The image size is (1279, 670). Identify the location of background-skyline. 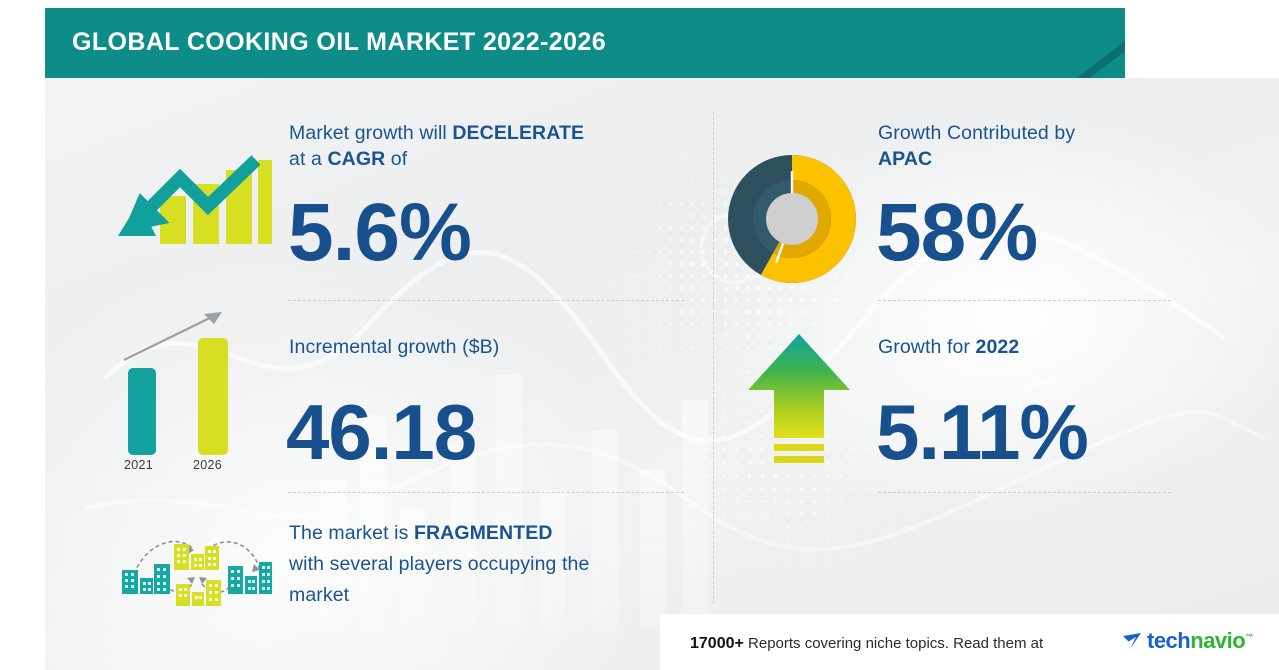
(510, 480).